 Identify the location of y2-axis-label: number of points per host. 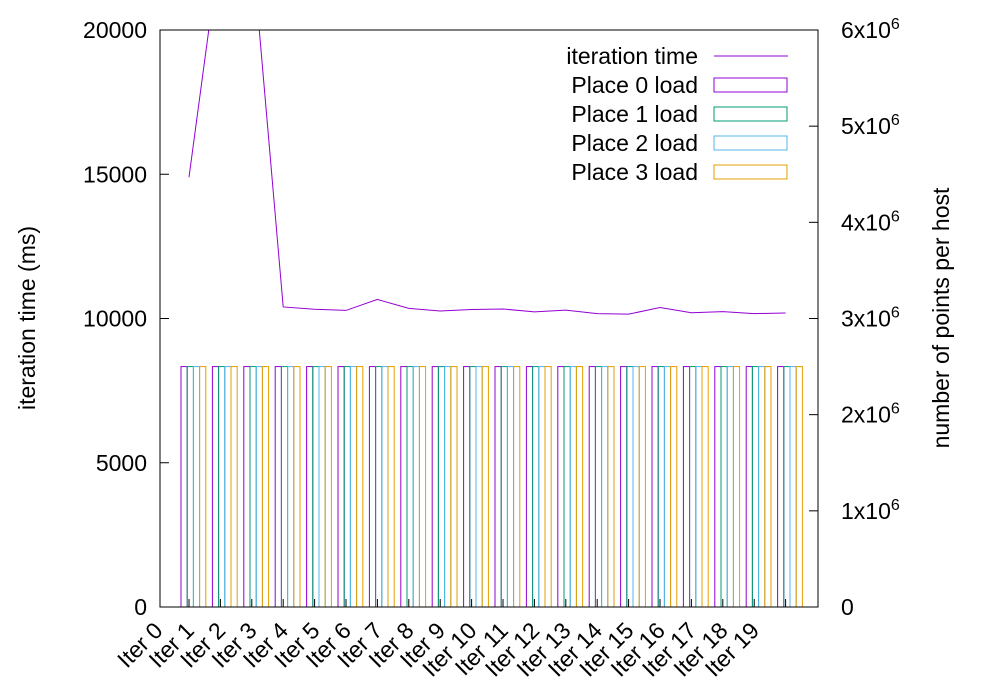
(941, 317).